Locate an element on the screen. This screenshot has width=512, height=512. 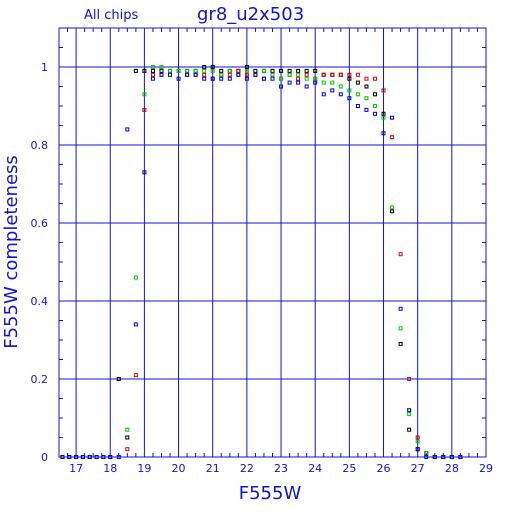
chart-title: gr8_u2x503 is located at coordinates (250, 14).